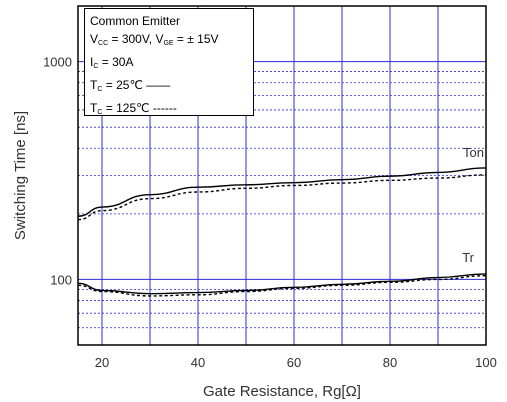 The width and height of the screenshot is (507, 402). What do you see at coordinates (96, 66) in the screenshot?
I see `ic-subscript: C` at bounding box center [96, 66].